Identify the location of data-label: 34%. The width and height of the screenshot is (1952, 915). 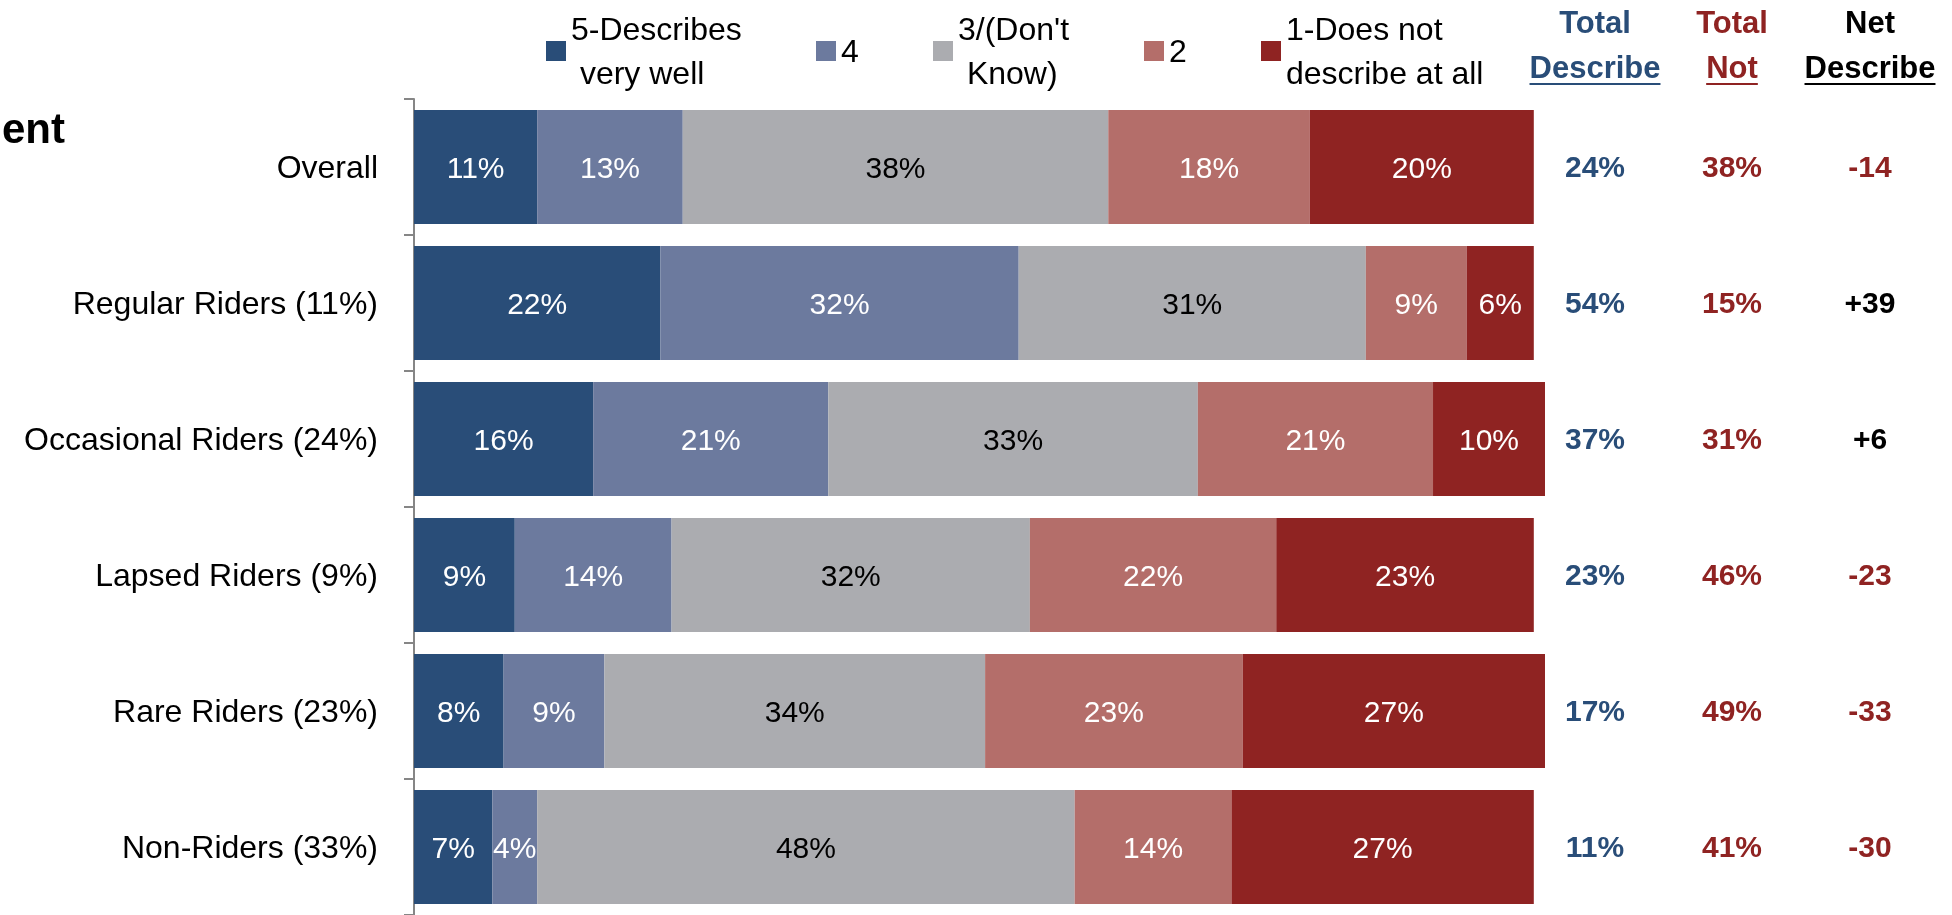
(794, 711).